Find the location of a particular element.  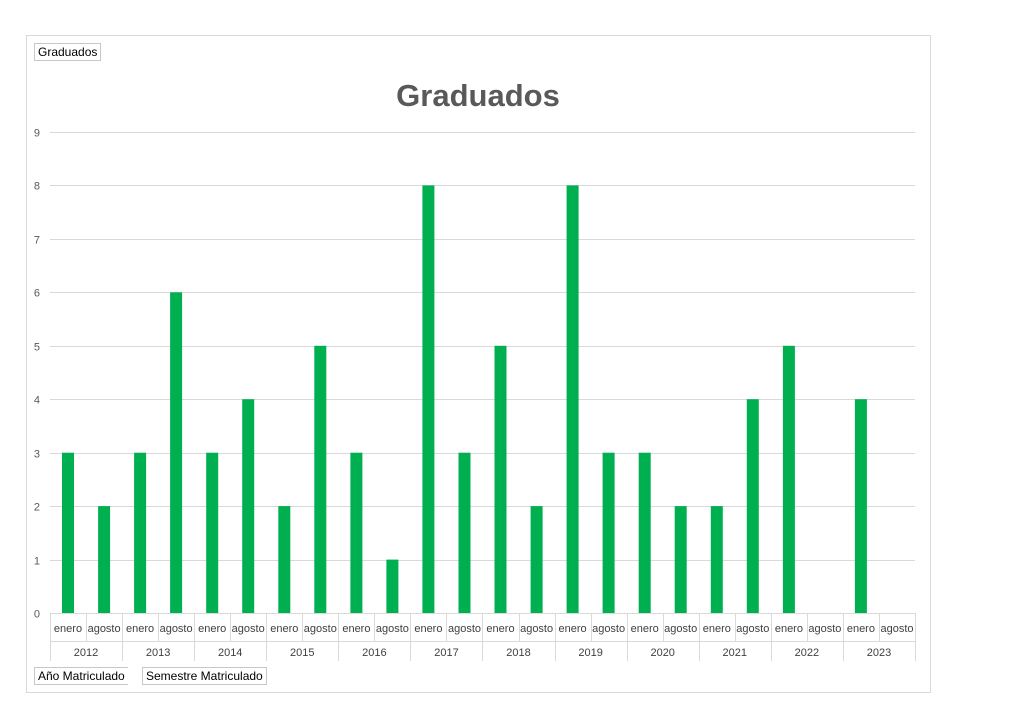

x-year-label: 2014 is located at coordinates (230, 653).